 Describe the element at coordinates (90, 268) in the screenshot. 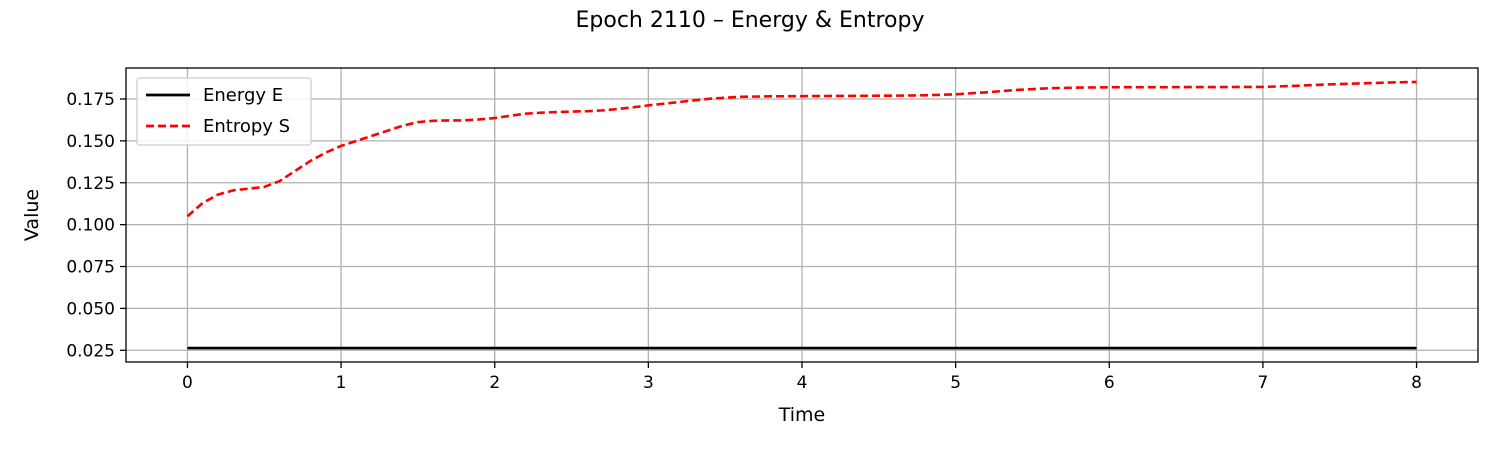

I see `y-tick-label: 0.075` at that location.